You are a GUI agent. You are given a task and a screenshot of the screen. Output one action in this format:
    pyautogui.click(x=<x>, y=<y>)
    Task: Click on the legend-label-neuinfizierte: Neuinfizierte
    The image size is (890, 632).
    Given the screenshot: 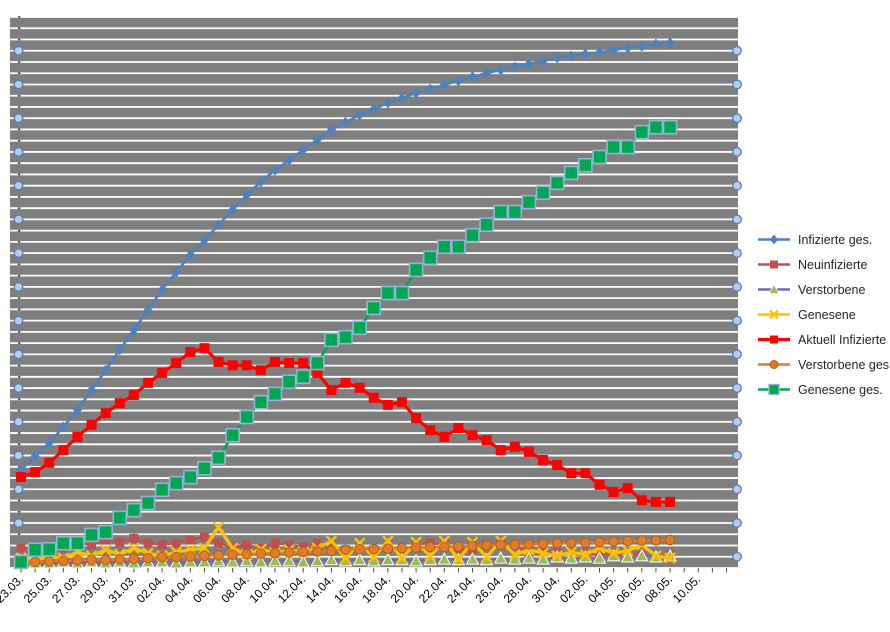 What is the action you would take?
    pyautogui.click(x=833, y=264)
    